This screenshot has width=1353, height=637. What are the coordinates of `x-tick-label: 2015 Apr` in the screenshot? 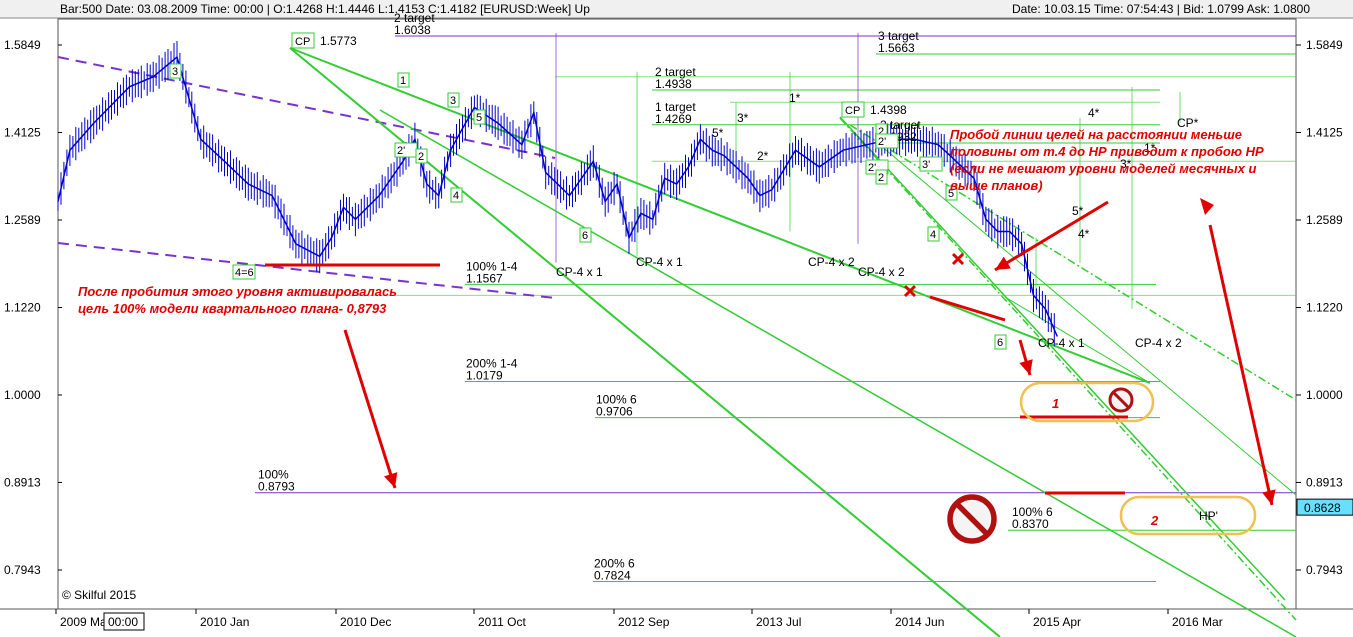 It's located at (1057, 622).